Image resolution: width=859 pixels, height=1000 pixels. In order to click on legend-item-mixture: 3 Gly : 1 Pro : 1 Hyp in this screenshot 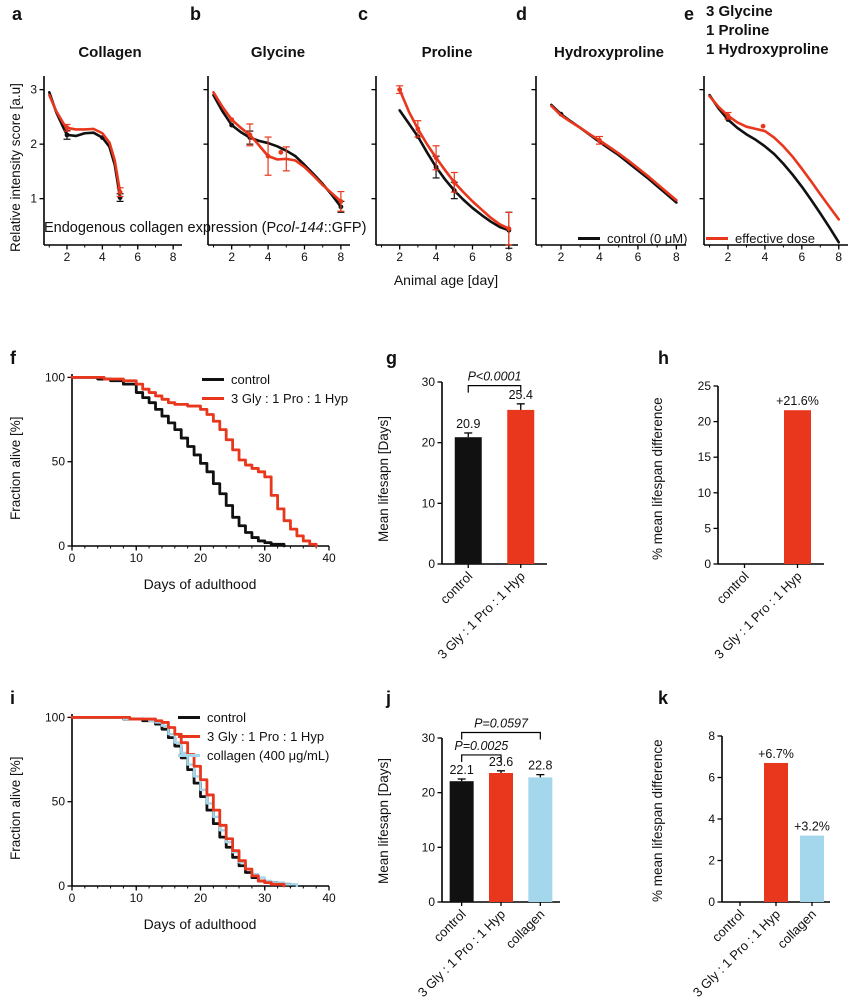, I will do `click(275, 398)`.